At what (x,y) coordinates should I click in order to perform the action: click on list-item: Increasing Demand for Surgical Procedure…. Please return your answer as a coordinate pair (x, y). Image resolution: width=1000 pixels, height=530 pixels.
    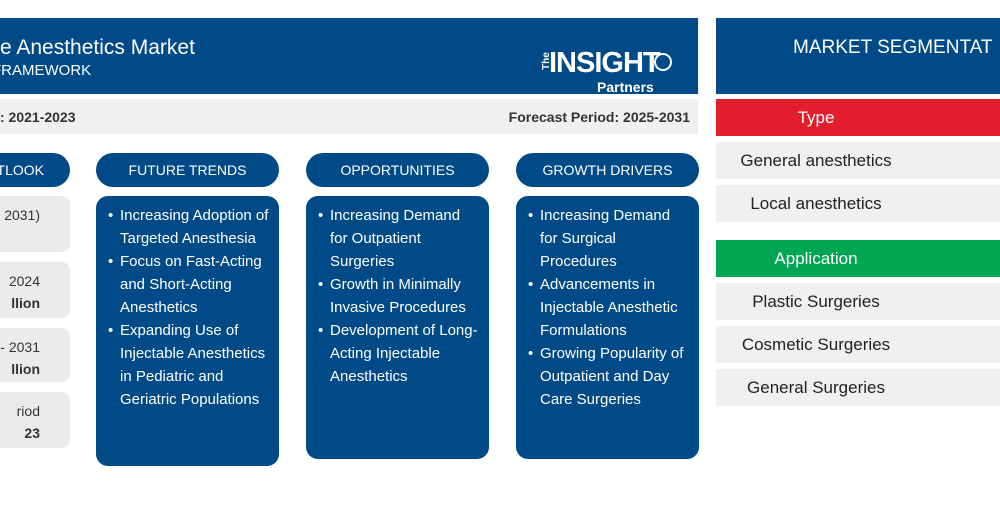
    Looking at the image, I should click on (609, 238).